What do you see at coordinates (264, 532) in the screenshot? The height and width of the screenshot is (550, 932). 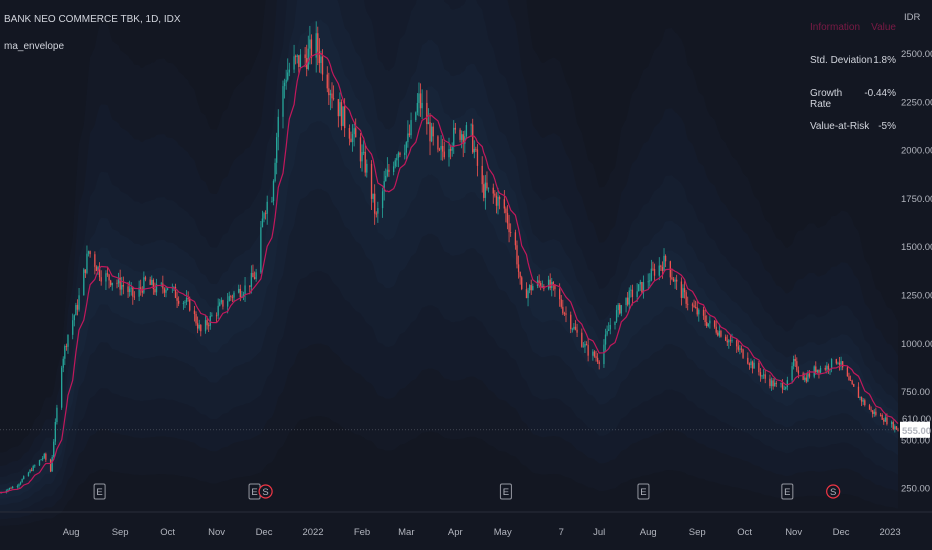 I see `x-tick-label: Dec` at bounding box center [264, 532].